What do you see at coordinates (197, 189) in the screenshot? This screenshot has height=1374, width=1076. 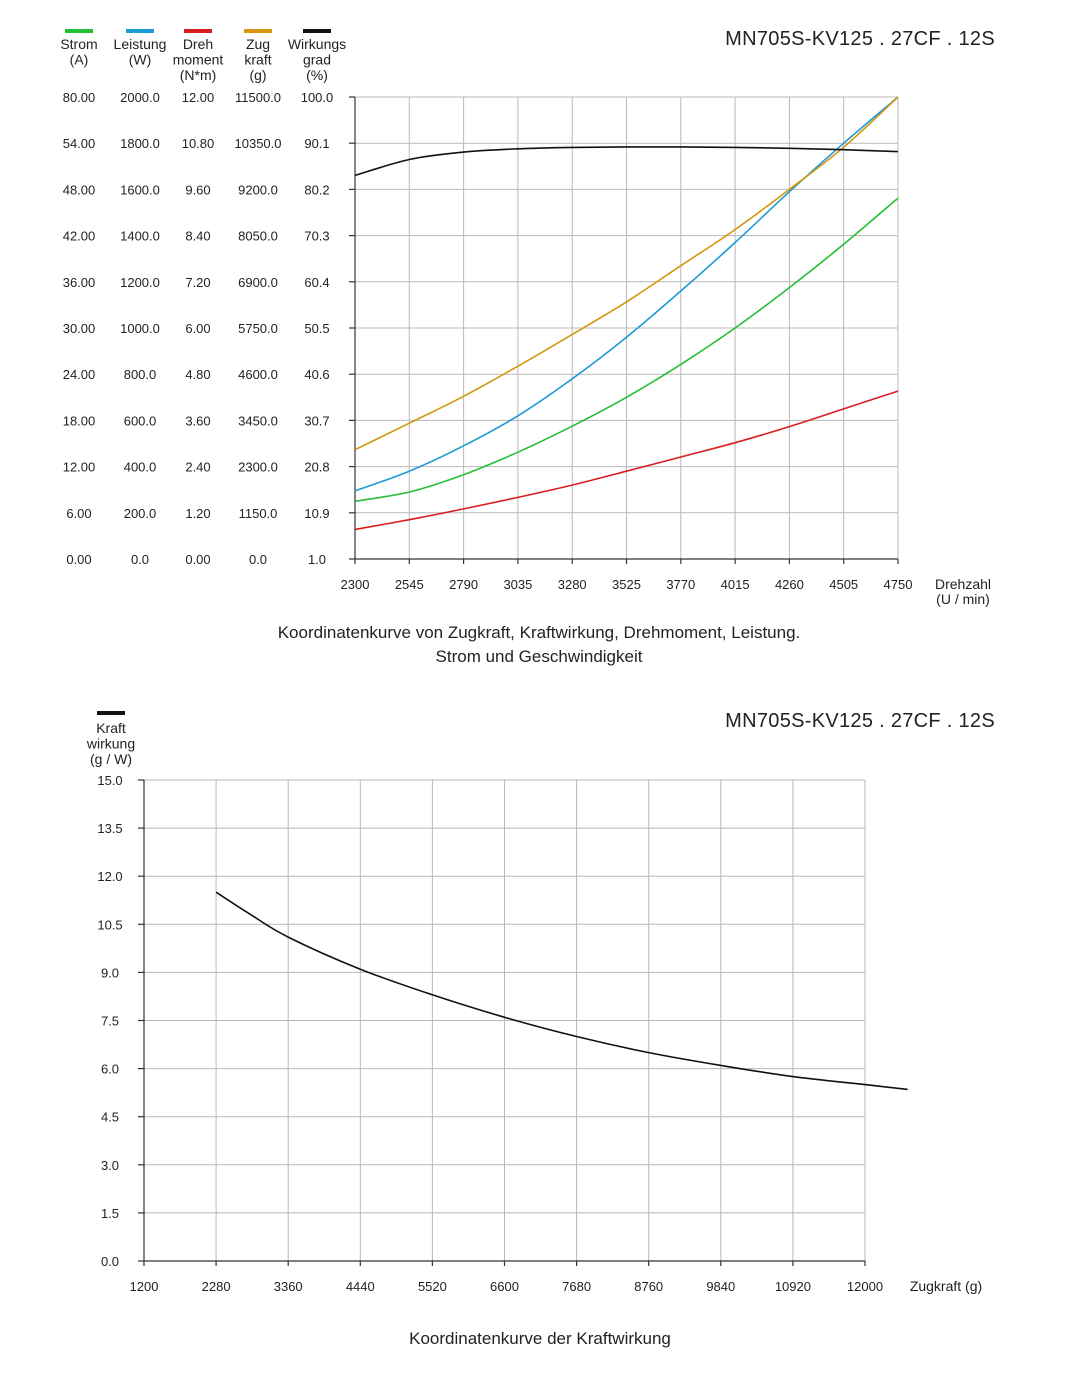 I see `y-tick-label: 9.60` at bounding box center [197, 189].